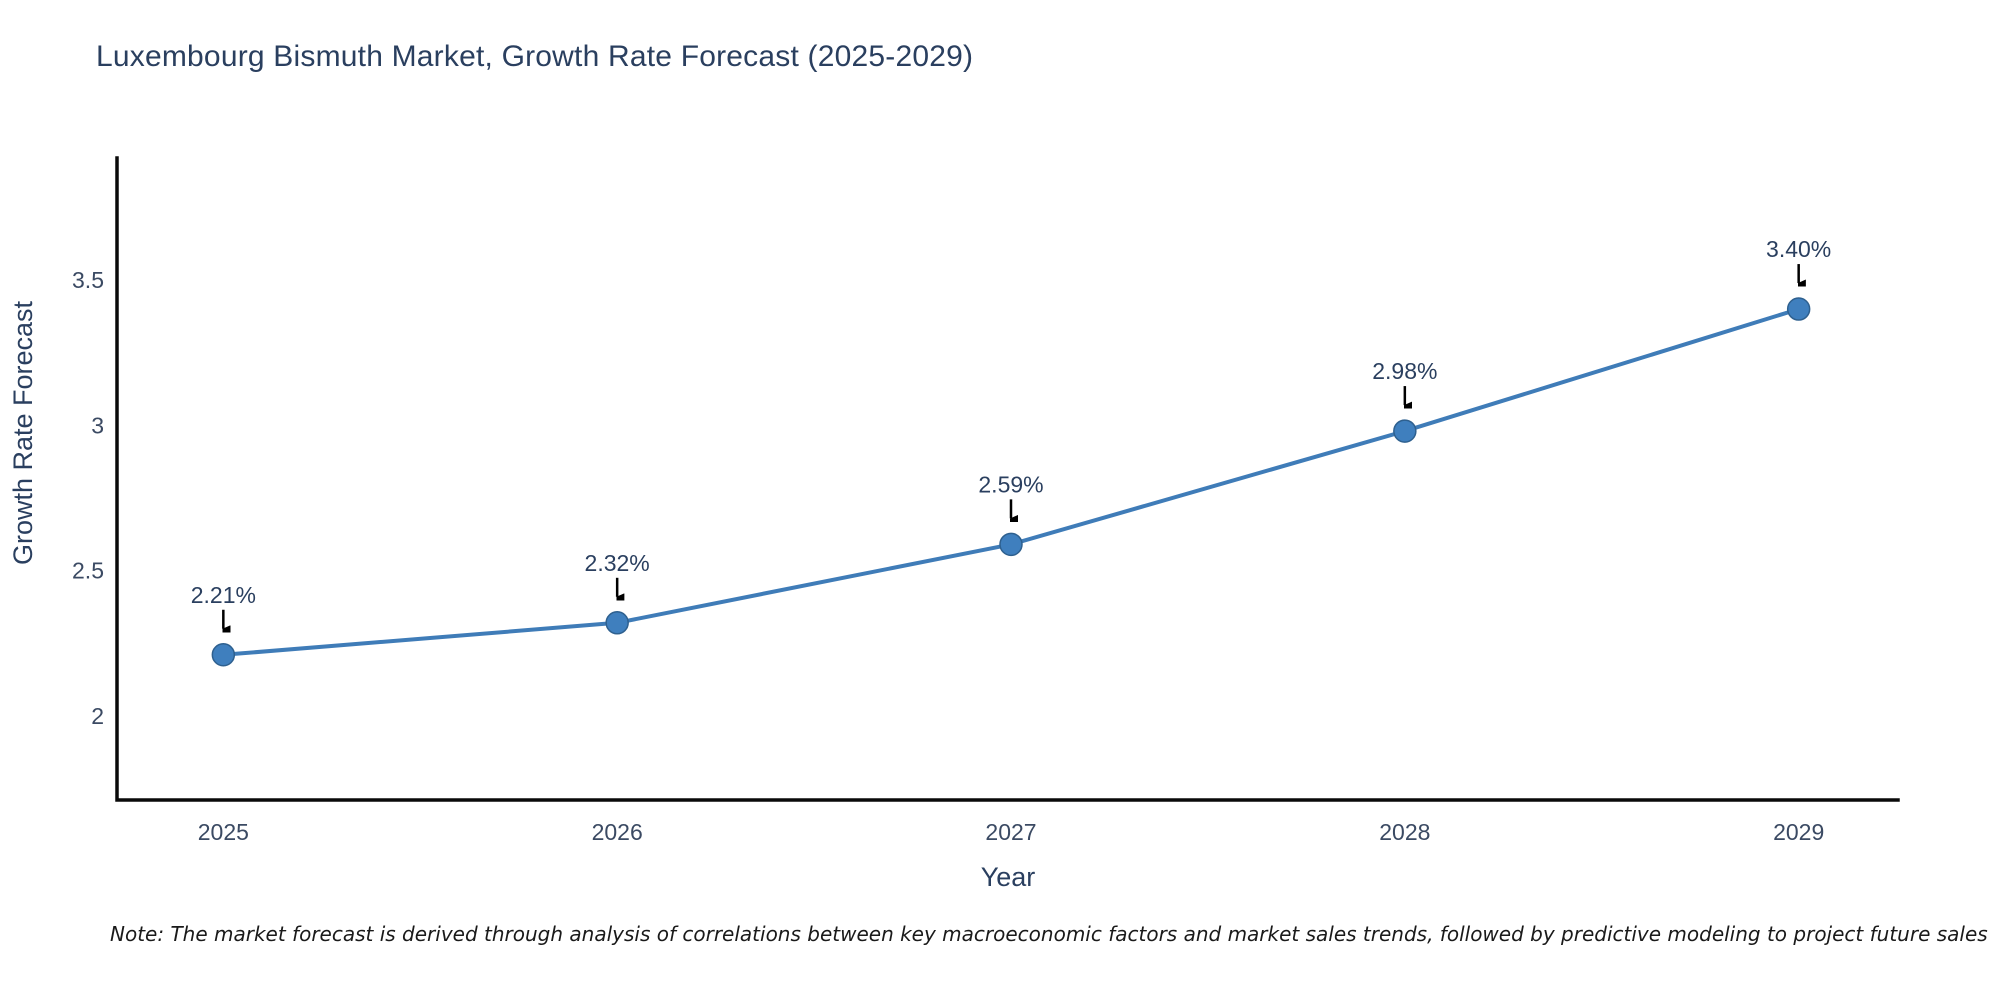 The width and height of the screenshot is (2000, 1000). What do you see at coordinates (97, 425) in the screenshot?
I see `y-tick-label: 3` at bounding box center [97, 425].